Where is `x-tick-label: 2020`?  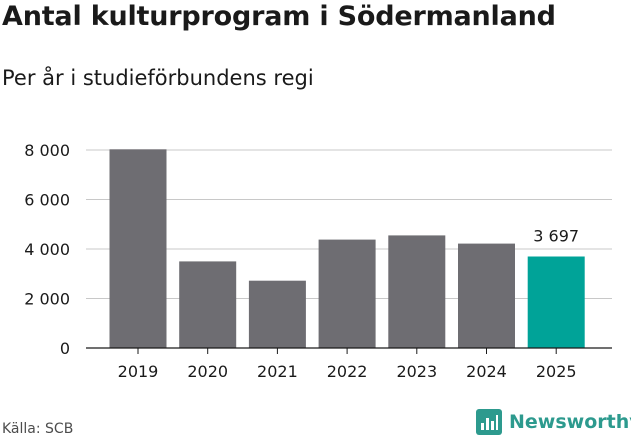
x-tick-label: 2020 is located at coordinates (207, 371).